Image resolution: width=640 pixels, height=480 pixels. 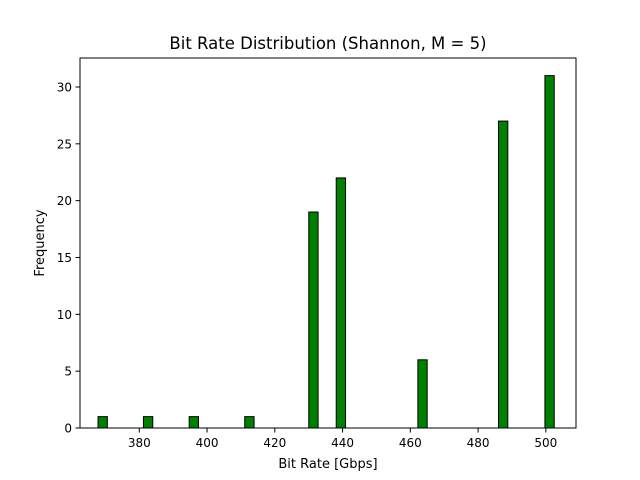 What do you see at coordinates (68, 429) in the screenshot?
I see `y-tick-label: 0` at bounding box center [68, 429].